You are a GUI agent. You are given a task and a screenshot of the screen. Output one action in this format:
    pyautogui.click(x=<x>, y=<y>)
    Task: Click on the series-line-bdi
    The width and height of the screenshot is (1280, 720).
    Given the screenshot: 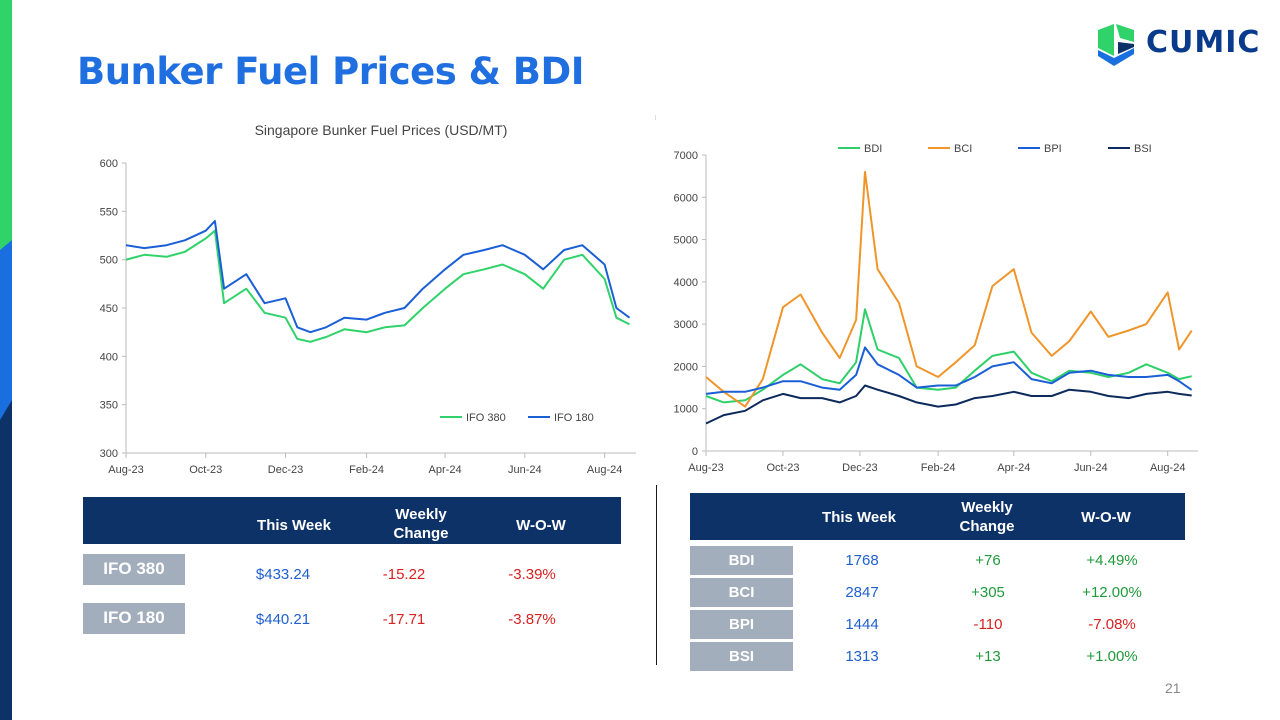 What is the action you would take?
    pyautogui.click(x=948, y=356)
    